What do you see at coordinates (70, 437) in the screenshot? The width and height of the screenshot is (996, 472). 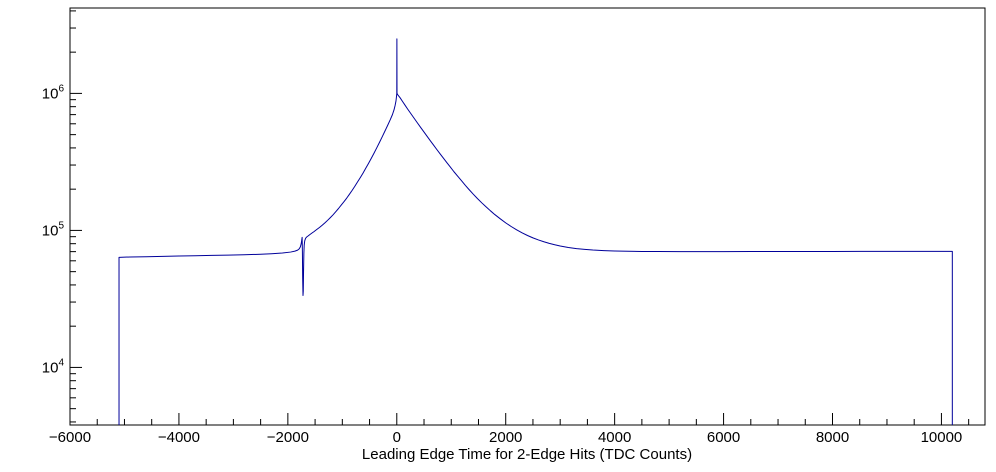 I see `x-tick-label: −6000` at bounding box center [70, 437].